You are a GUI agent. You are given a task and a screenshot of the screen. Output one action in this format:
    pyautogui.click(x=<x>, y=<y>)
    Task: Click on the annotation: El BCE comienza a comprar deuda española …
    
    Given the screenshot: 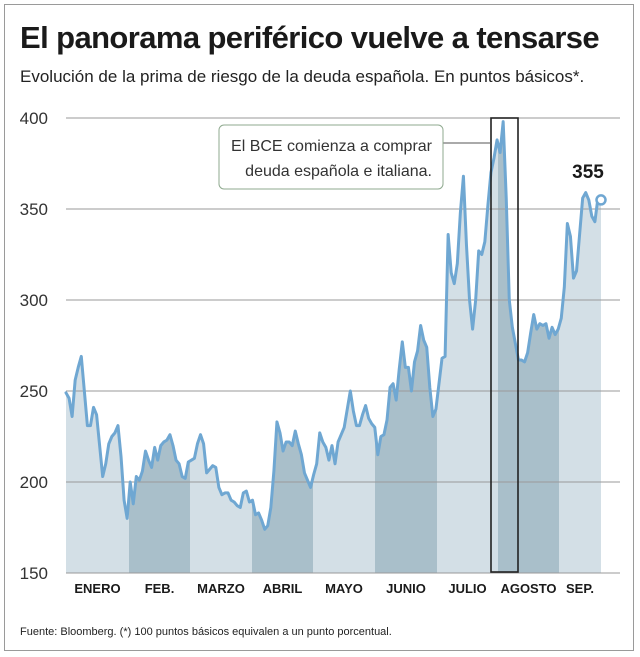 What is the action you would take?
    pyautogui.click(x=354, y=157)
    